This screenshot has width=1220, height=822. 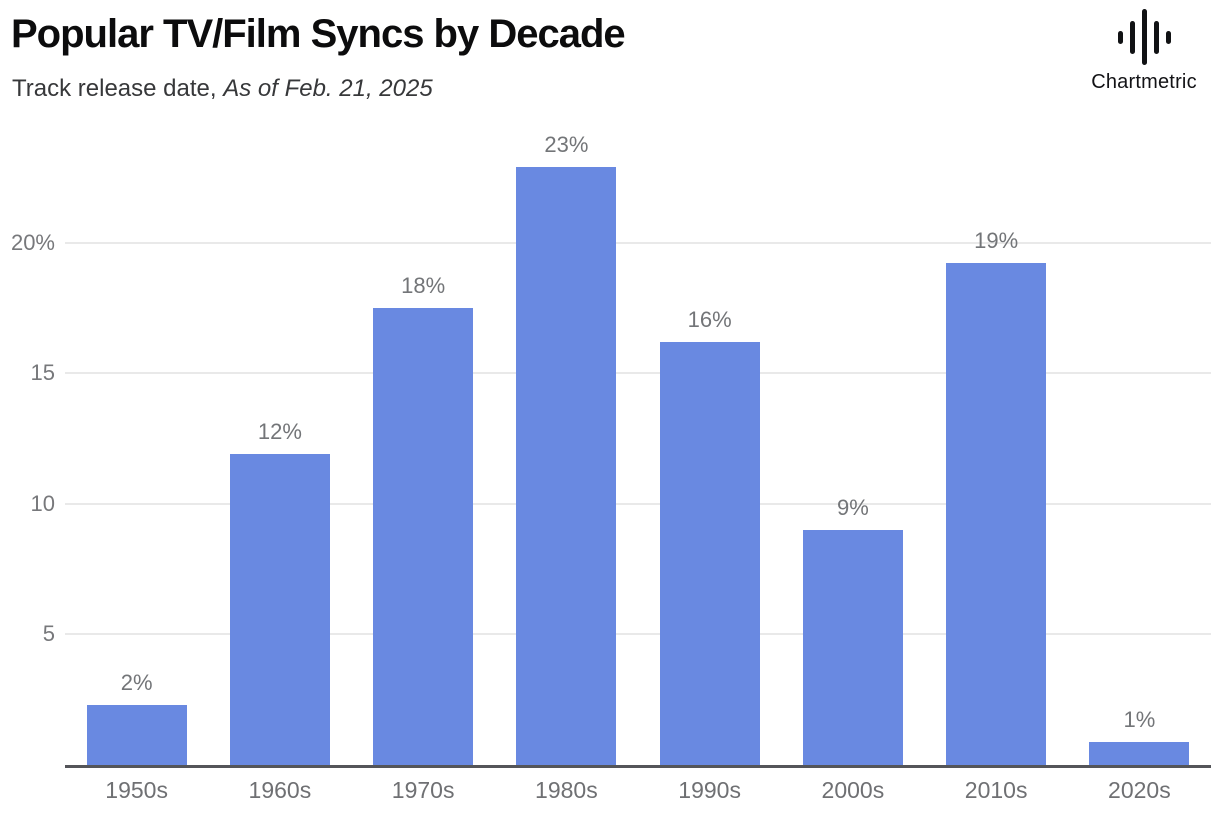 What do you see at coordinates (1139, 790) in the screenshot?
I see `x-tick-label: 2020s` at bounding box center [1139, 790].